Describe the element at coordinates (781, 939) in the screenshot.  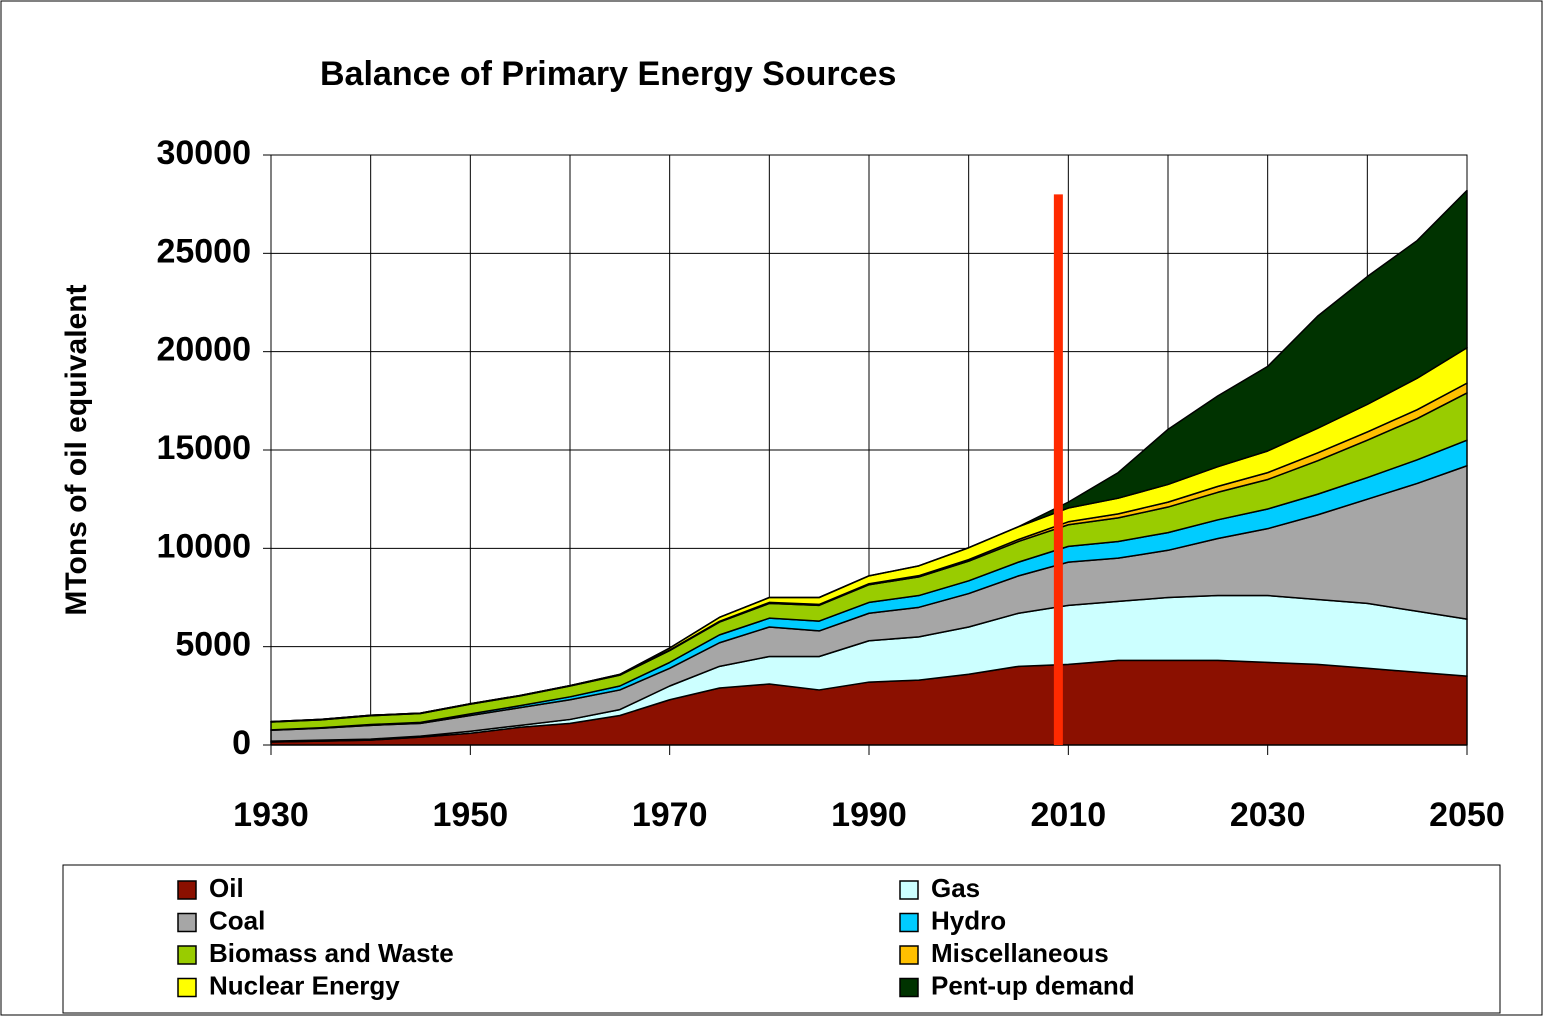
I see `legend-box` at that location.